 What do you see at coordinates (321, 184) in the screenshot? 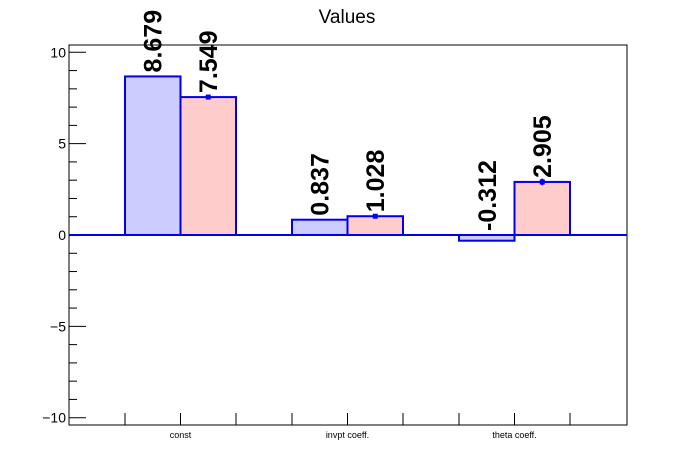
I see `data-label: 0.837` at bounding box center [321, 184].